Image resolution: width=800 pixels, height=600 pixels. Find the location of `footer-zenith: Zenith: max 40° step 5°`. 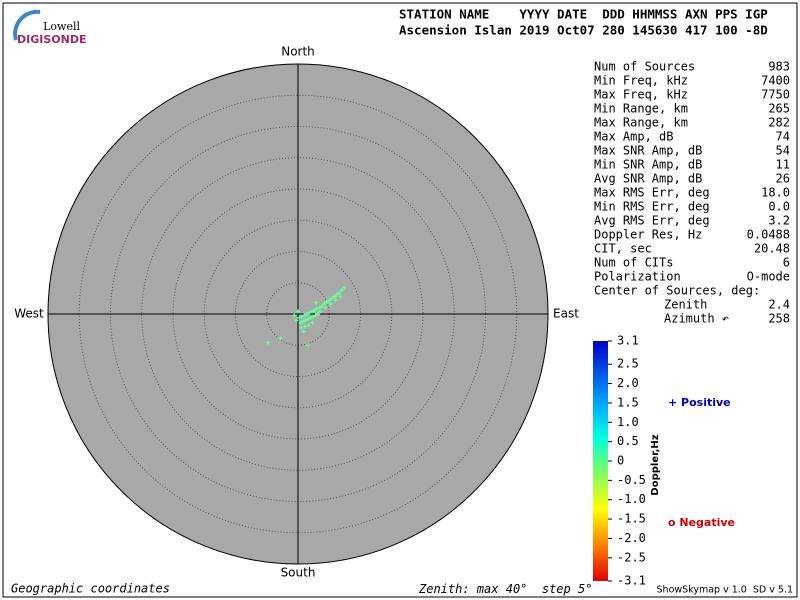

footer-zenith: Zenith: max 40° step 5° is located at coordinates (505, 589).